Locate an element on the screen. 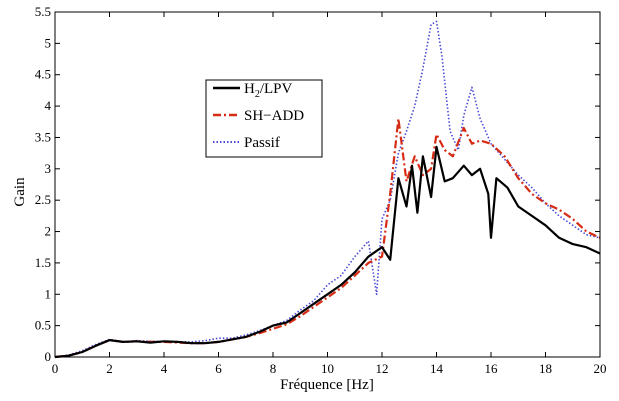 Image resolution: width=619 pixels, height=401 pixels. y-tick-label: 5.5 is located at coordinates (43, 11).